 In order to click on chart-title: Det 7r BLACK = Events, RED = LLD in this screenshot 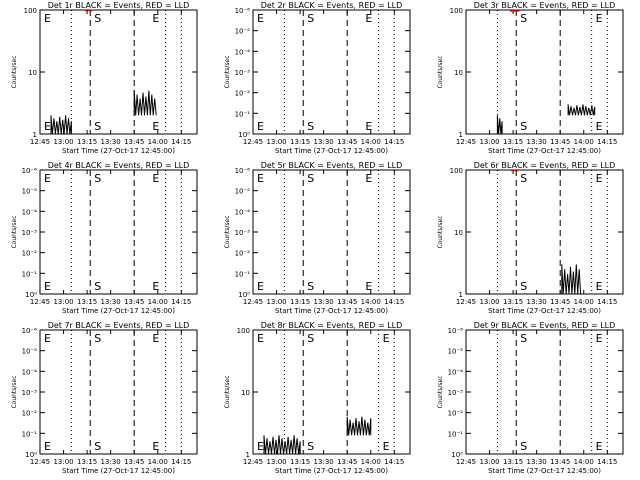, I will do `click(119, 325)`.